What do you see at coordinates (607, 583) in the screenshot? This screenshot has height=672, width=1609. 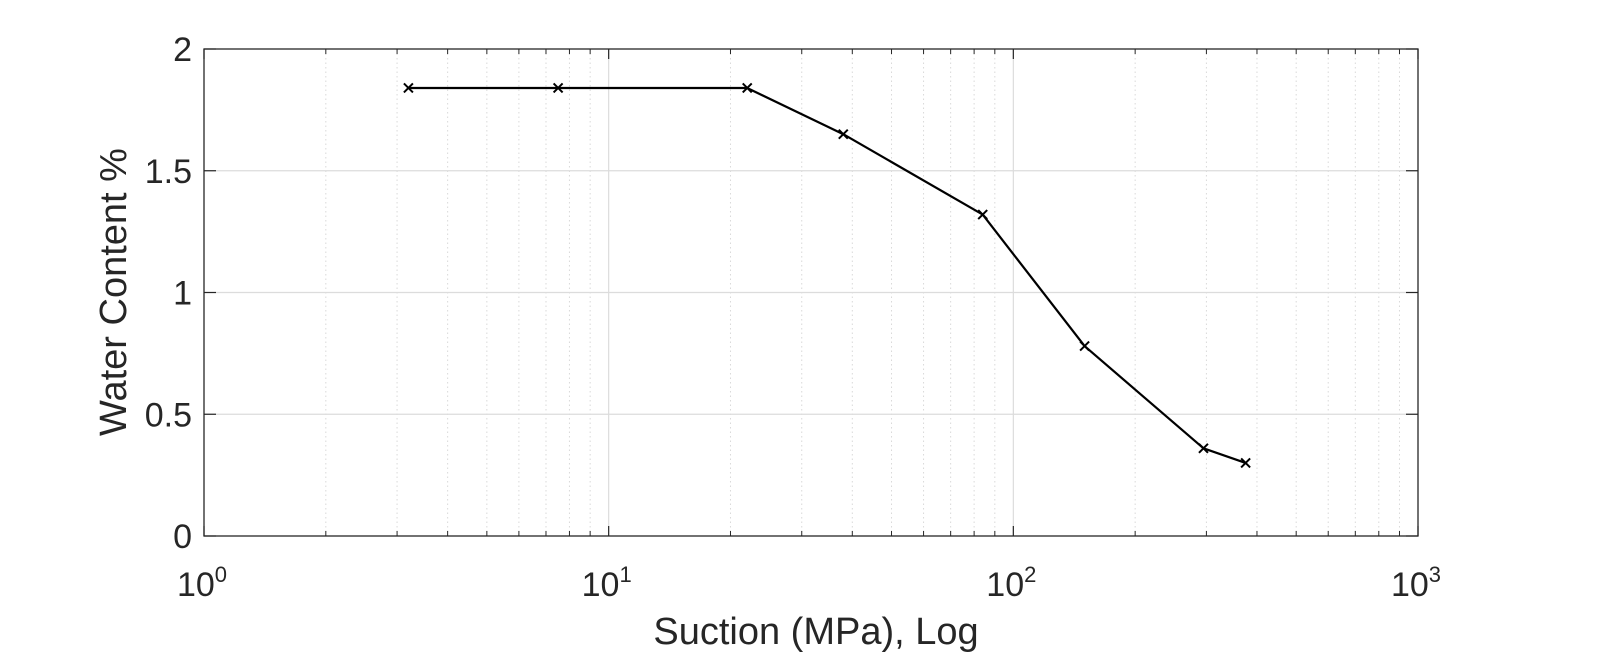 I see `x-tick-label: 10¹` at bounding box center [607, 583].